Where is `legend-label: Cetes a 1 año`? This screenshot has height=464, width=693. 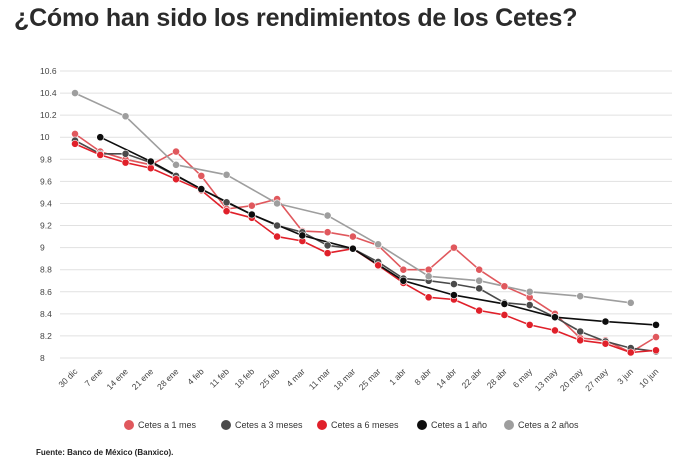 legend-label: Cetes a 1 año is located at coordinates (459, 425).